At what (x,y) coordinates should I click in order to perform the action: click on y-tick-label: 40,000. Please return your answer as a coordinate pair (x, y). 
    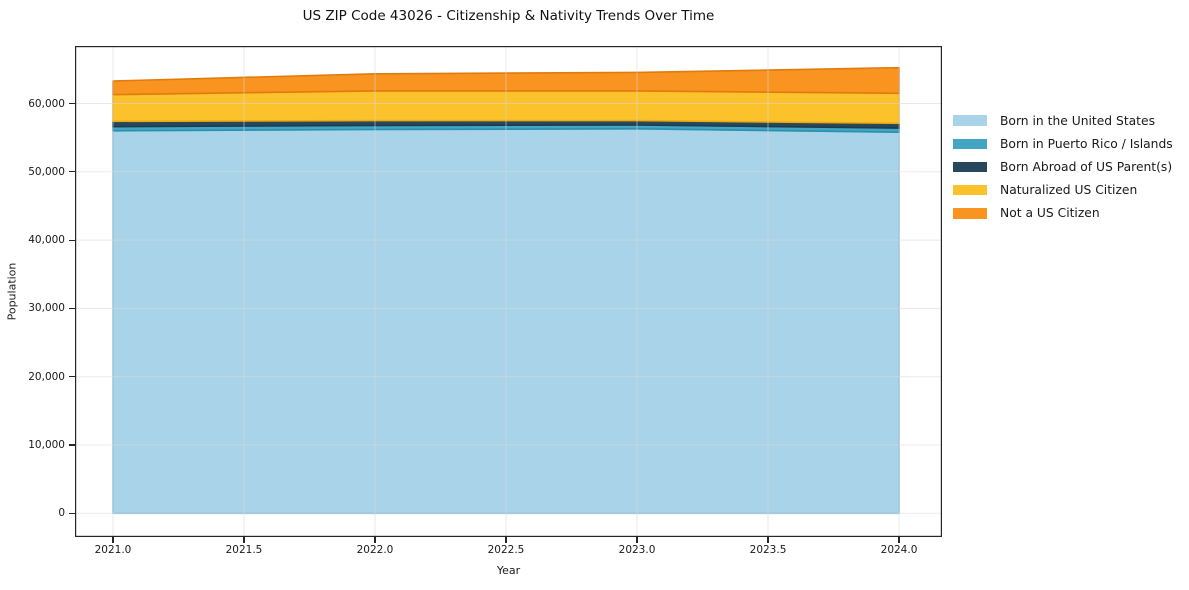
    Looking at the image, I should click on (46, 240).